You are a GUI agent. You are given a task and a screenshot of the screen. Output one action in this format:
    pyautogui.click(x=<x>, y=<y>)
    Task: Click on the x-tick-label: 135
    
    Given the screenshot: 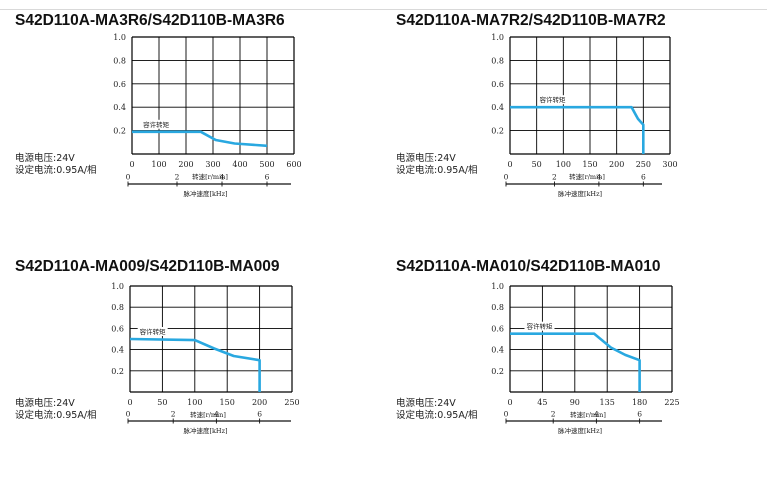 What is the action you would take?
    pyautogui.click(x=607, y=402)
    